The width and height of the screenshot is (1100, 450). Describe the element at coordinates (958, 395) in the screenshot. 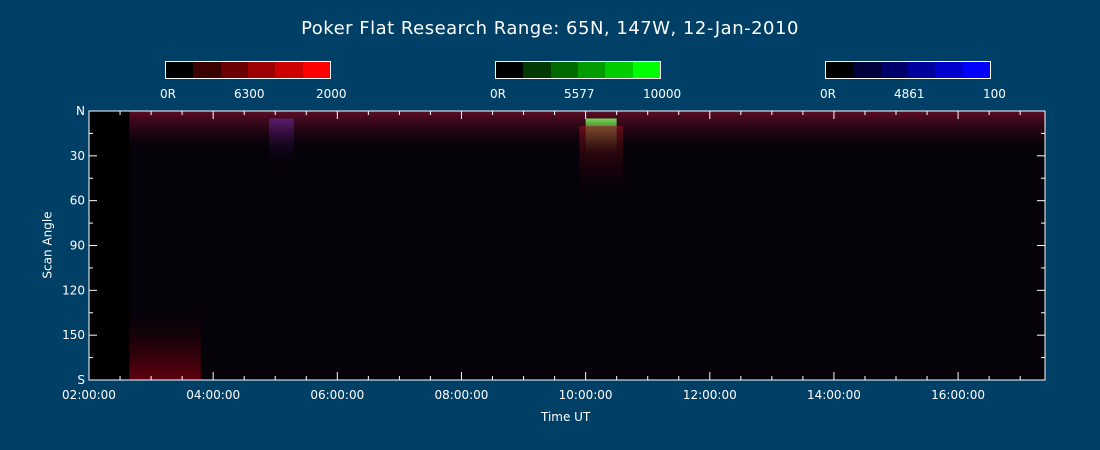

I see `x-tick-label: 16:00:00` at that location.